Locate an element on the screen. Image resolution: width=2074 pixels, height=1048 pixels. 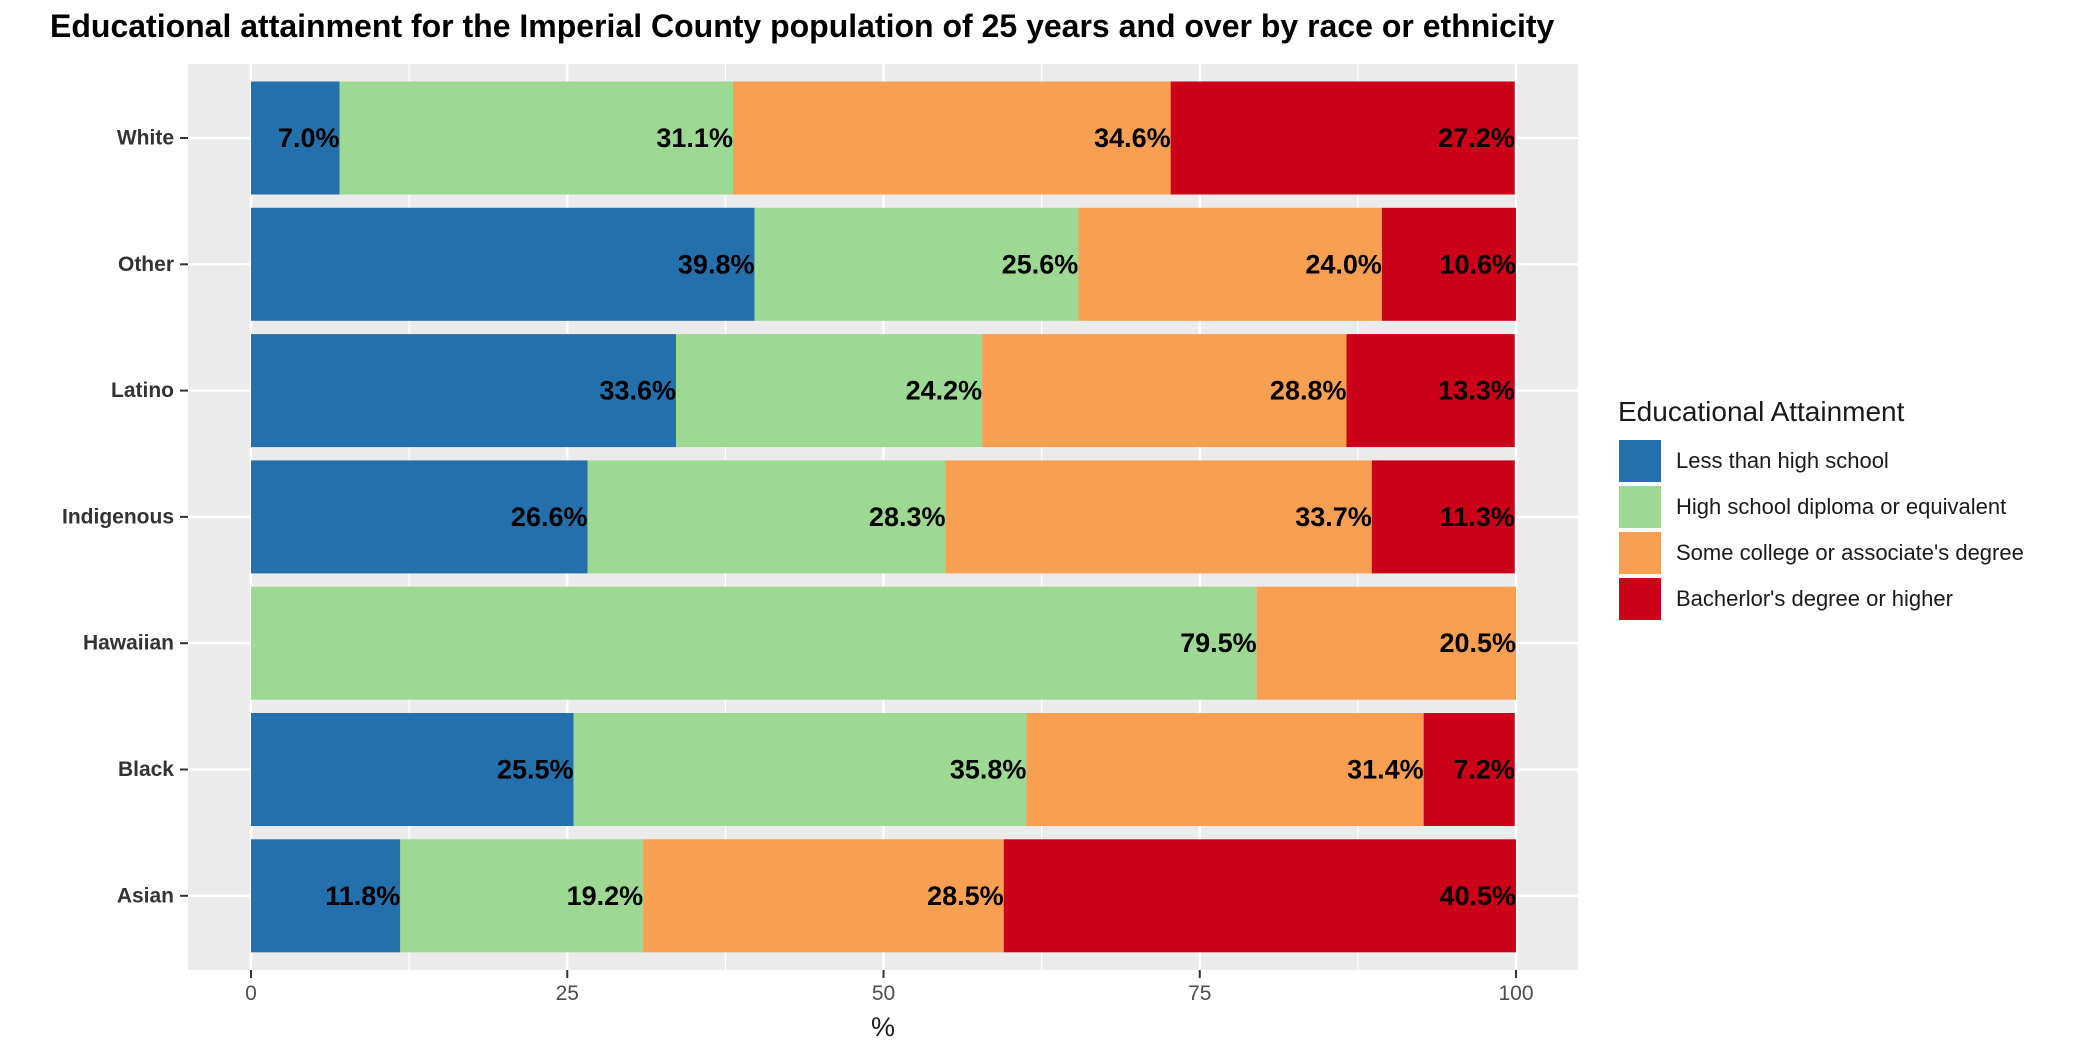
x-tick-label: 75 is located at coordinates (1199, 993).